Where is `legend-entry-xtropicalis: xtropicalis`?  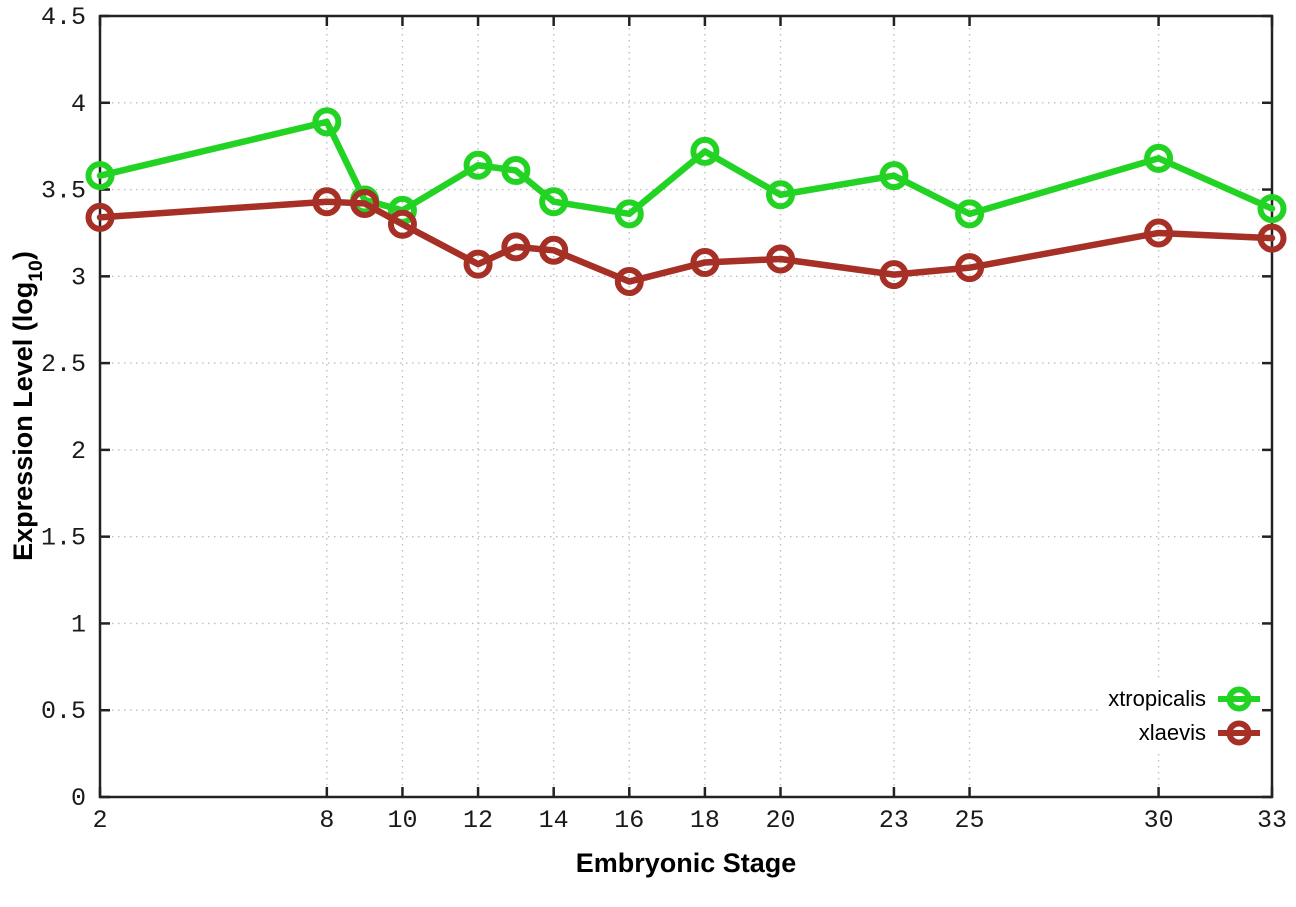 legend-entry-xtropicalis: xtropicalis is located at coordinates (1185, 699).